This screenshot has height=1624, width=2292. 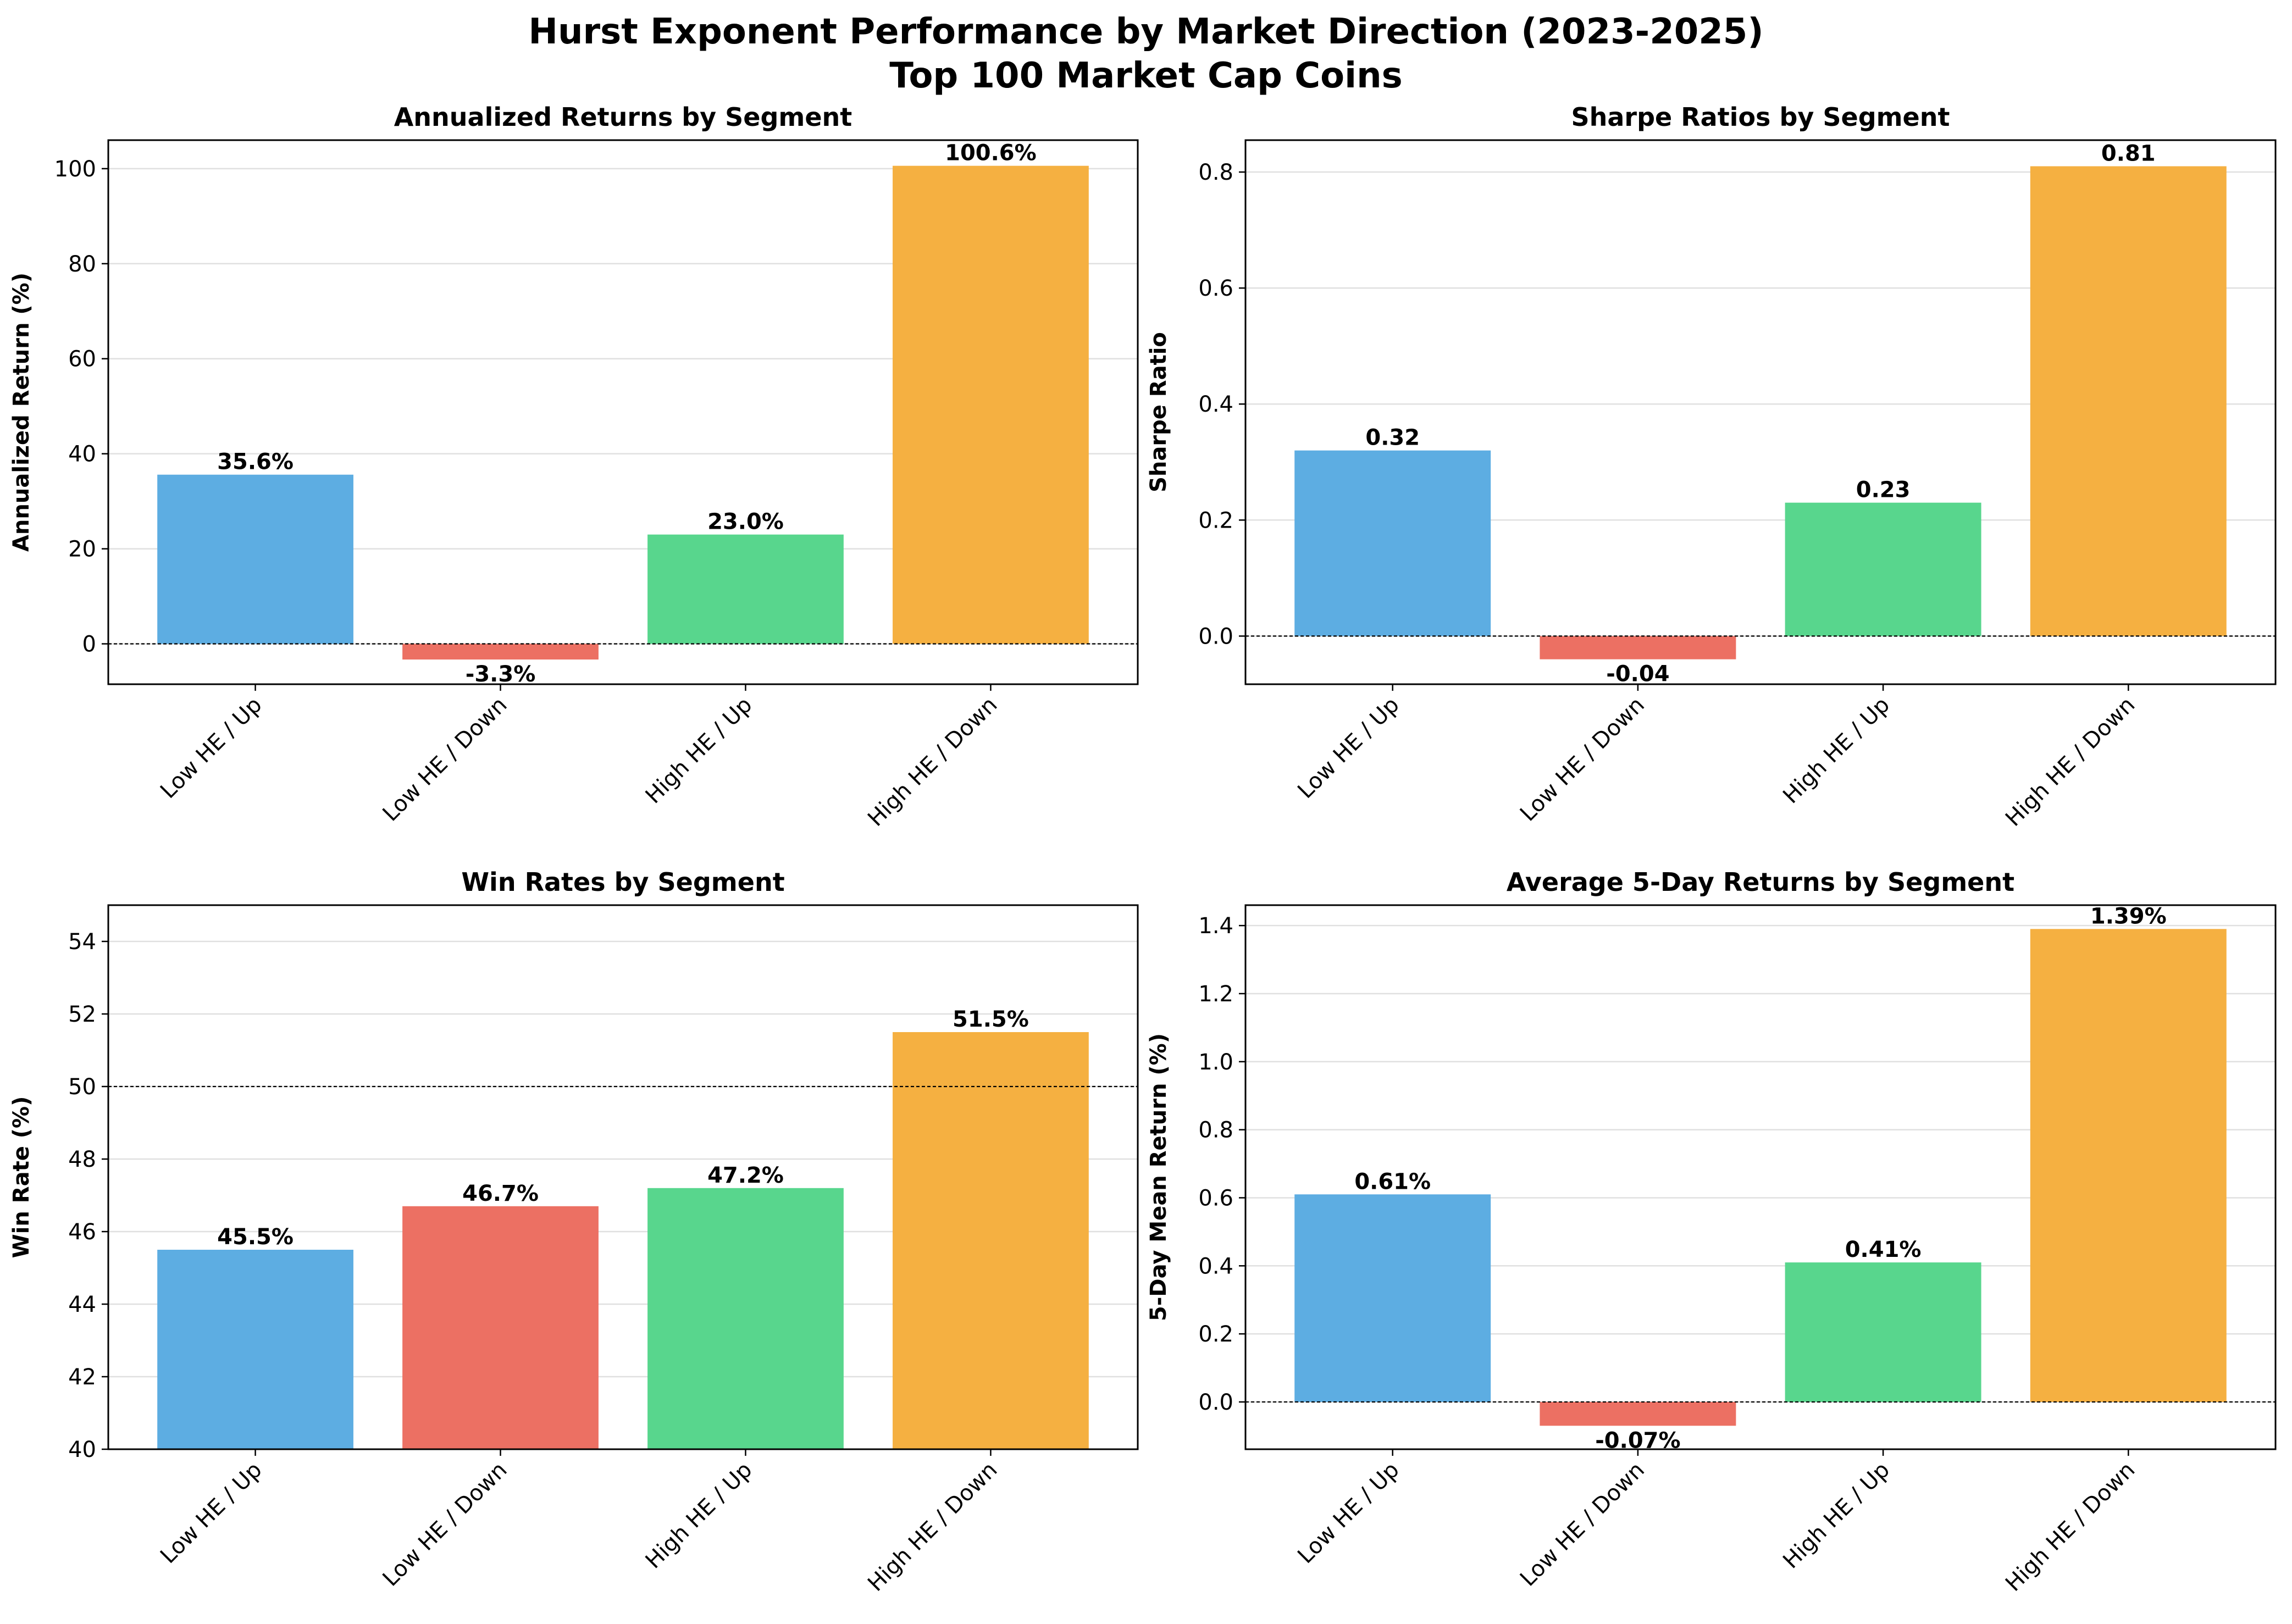 What do you see at coordinates (1215, 1198) in the screenshot?
I see `5day-returns-ytick-label: 0.6` at bounding box center [1215, 1198].